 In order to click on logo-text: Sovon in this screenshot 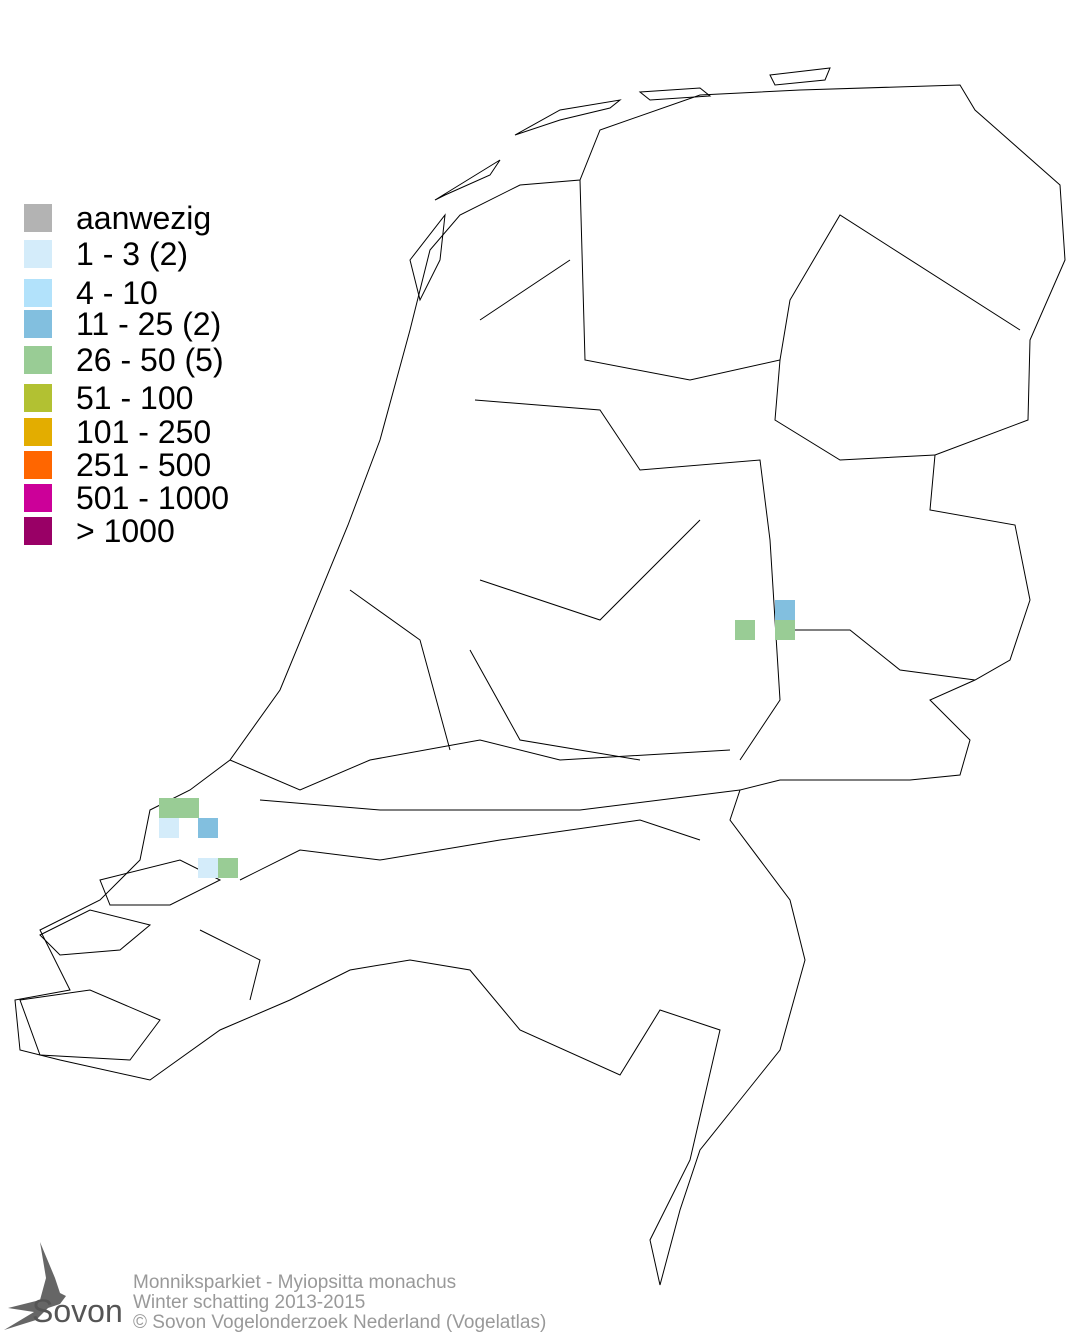, I will do `click(77, 1311)`.